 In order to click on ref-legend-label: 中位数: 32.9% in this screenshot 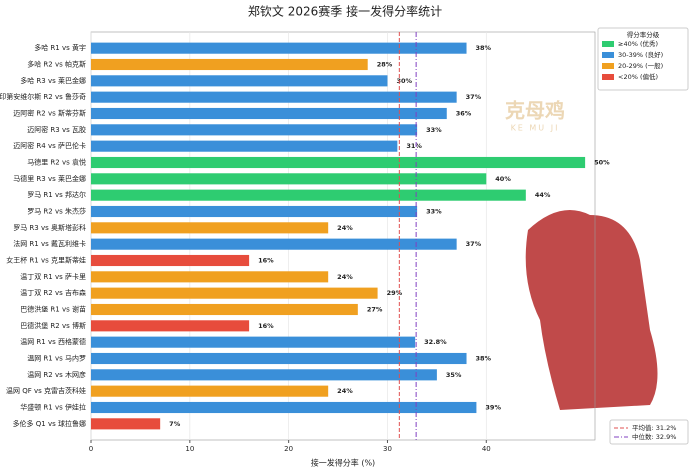, I will do `click(654, 436)`.